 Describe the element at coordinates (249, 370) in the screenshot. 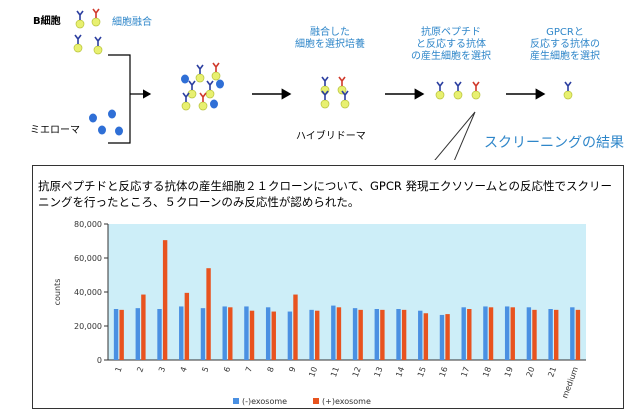

I see `x-tick-label: 7` at that location.